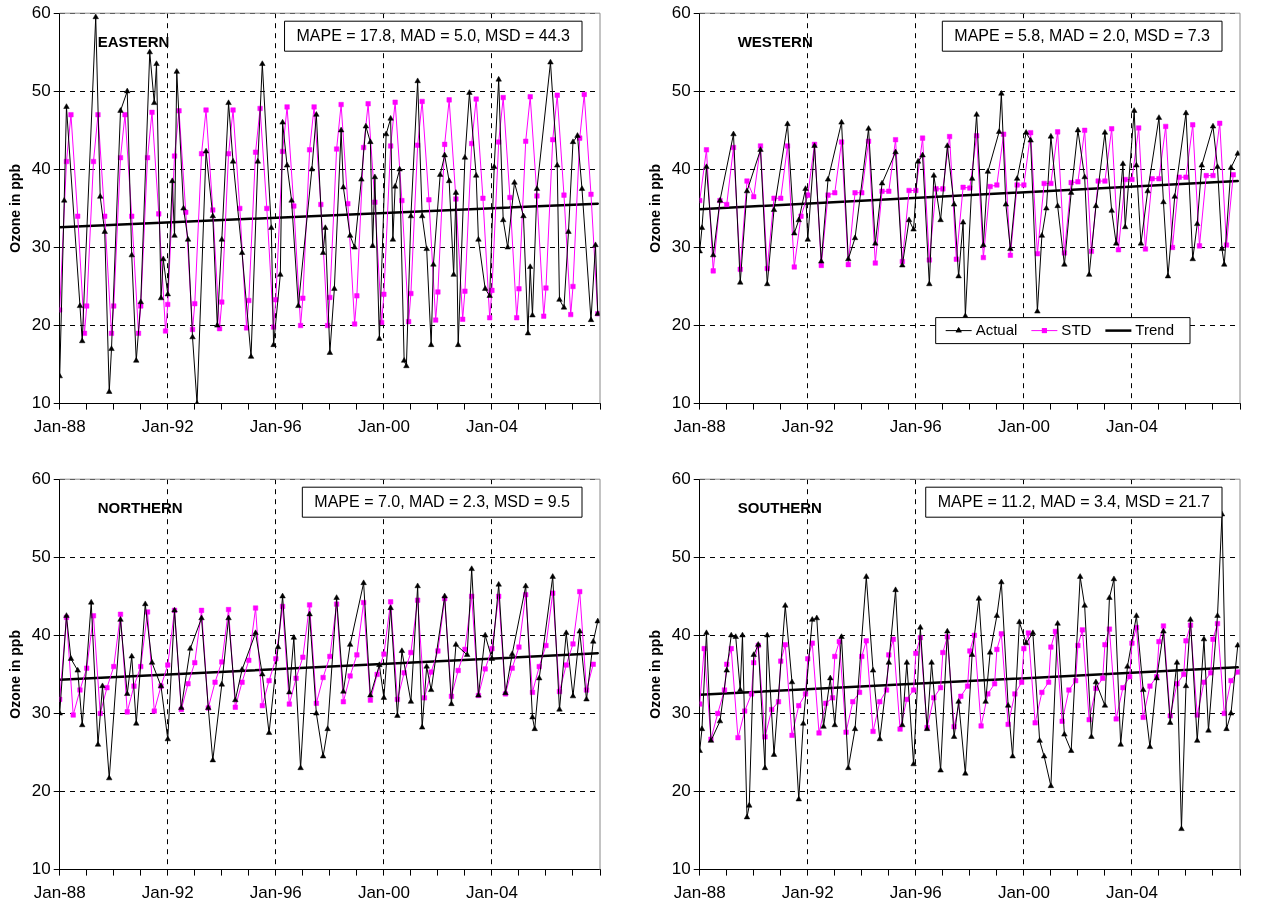 The height and width of the screenshot is (919, 1263). Describe the element at coordinates (1082, 35) in the screenshot. I see `annotation: MAPE = 5.8, MAD = 2.0, MSD = 7.3` at that location.